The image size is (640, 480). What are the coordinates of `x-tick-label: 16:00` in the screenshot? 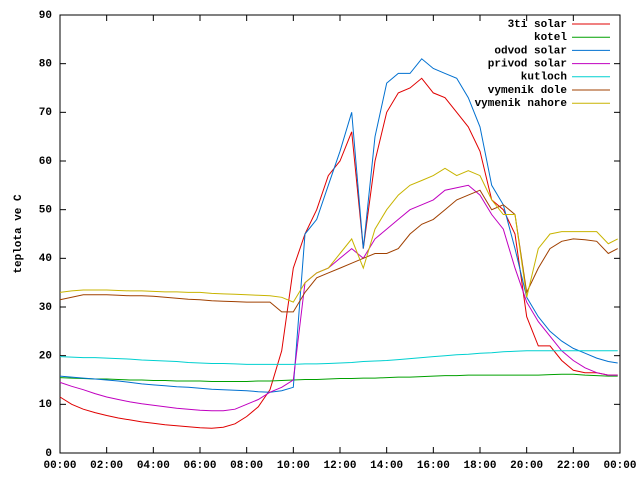 It's located at (433, 466).